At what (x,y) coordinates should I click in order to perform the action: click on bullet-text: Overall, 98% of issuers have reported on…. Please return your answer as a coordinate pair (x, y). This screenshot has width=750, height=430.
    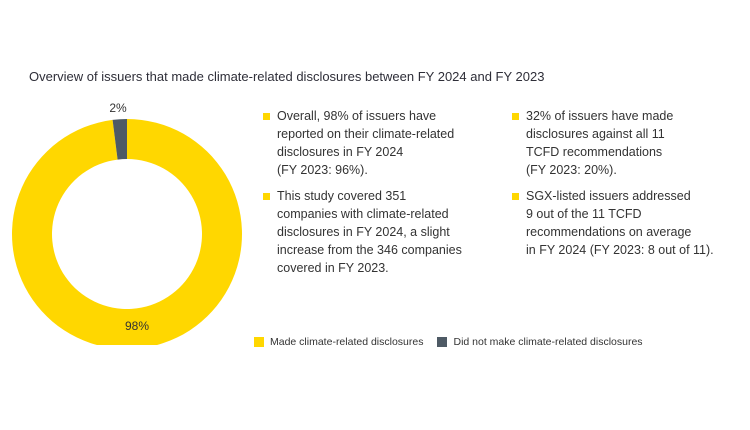
    Looking at the image, I should click on (366, 143).